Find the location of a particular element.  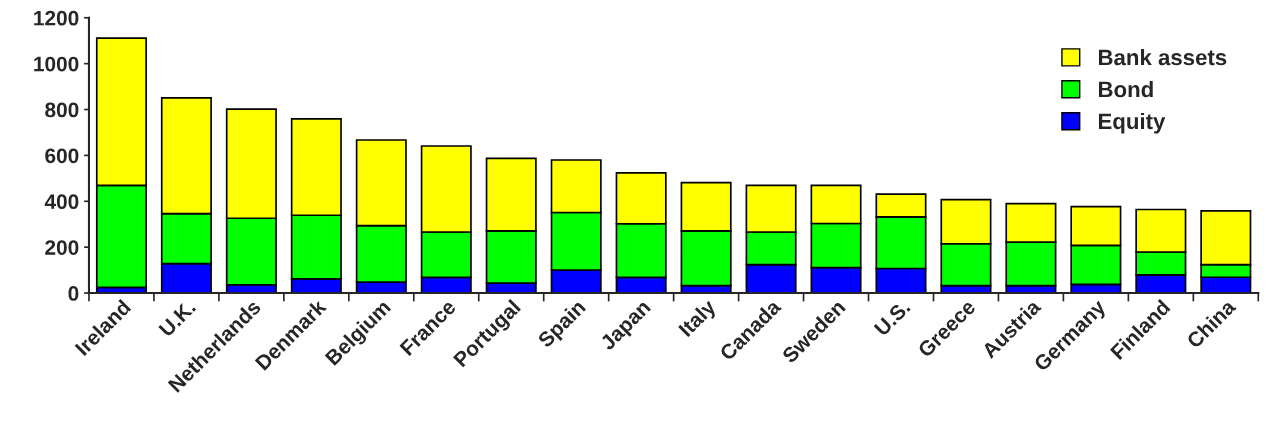

legend-label: Bond is located at coordinates (1125, 89).